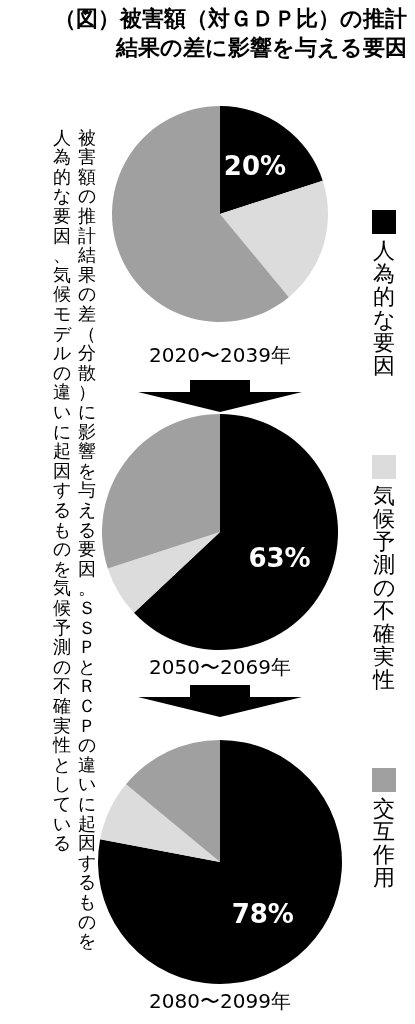 The height and width of the screenshot is (1024, 415). I want to click on data-label: 78%, so click(262, 913).